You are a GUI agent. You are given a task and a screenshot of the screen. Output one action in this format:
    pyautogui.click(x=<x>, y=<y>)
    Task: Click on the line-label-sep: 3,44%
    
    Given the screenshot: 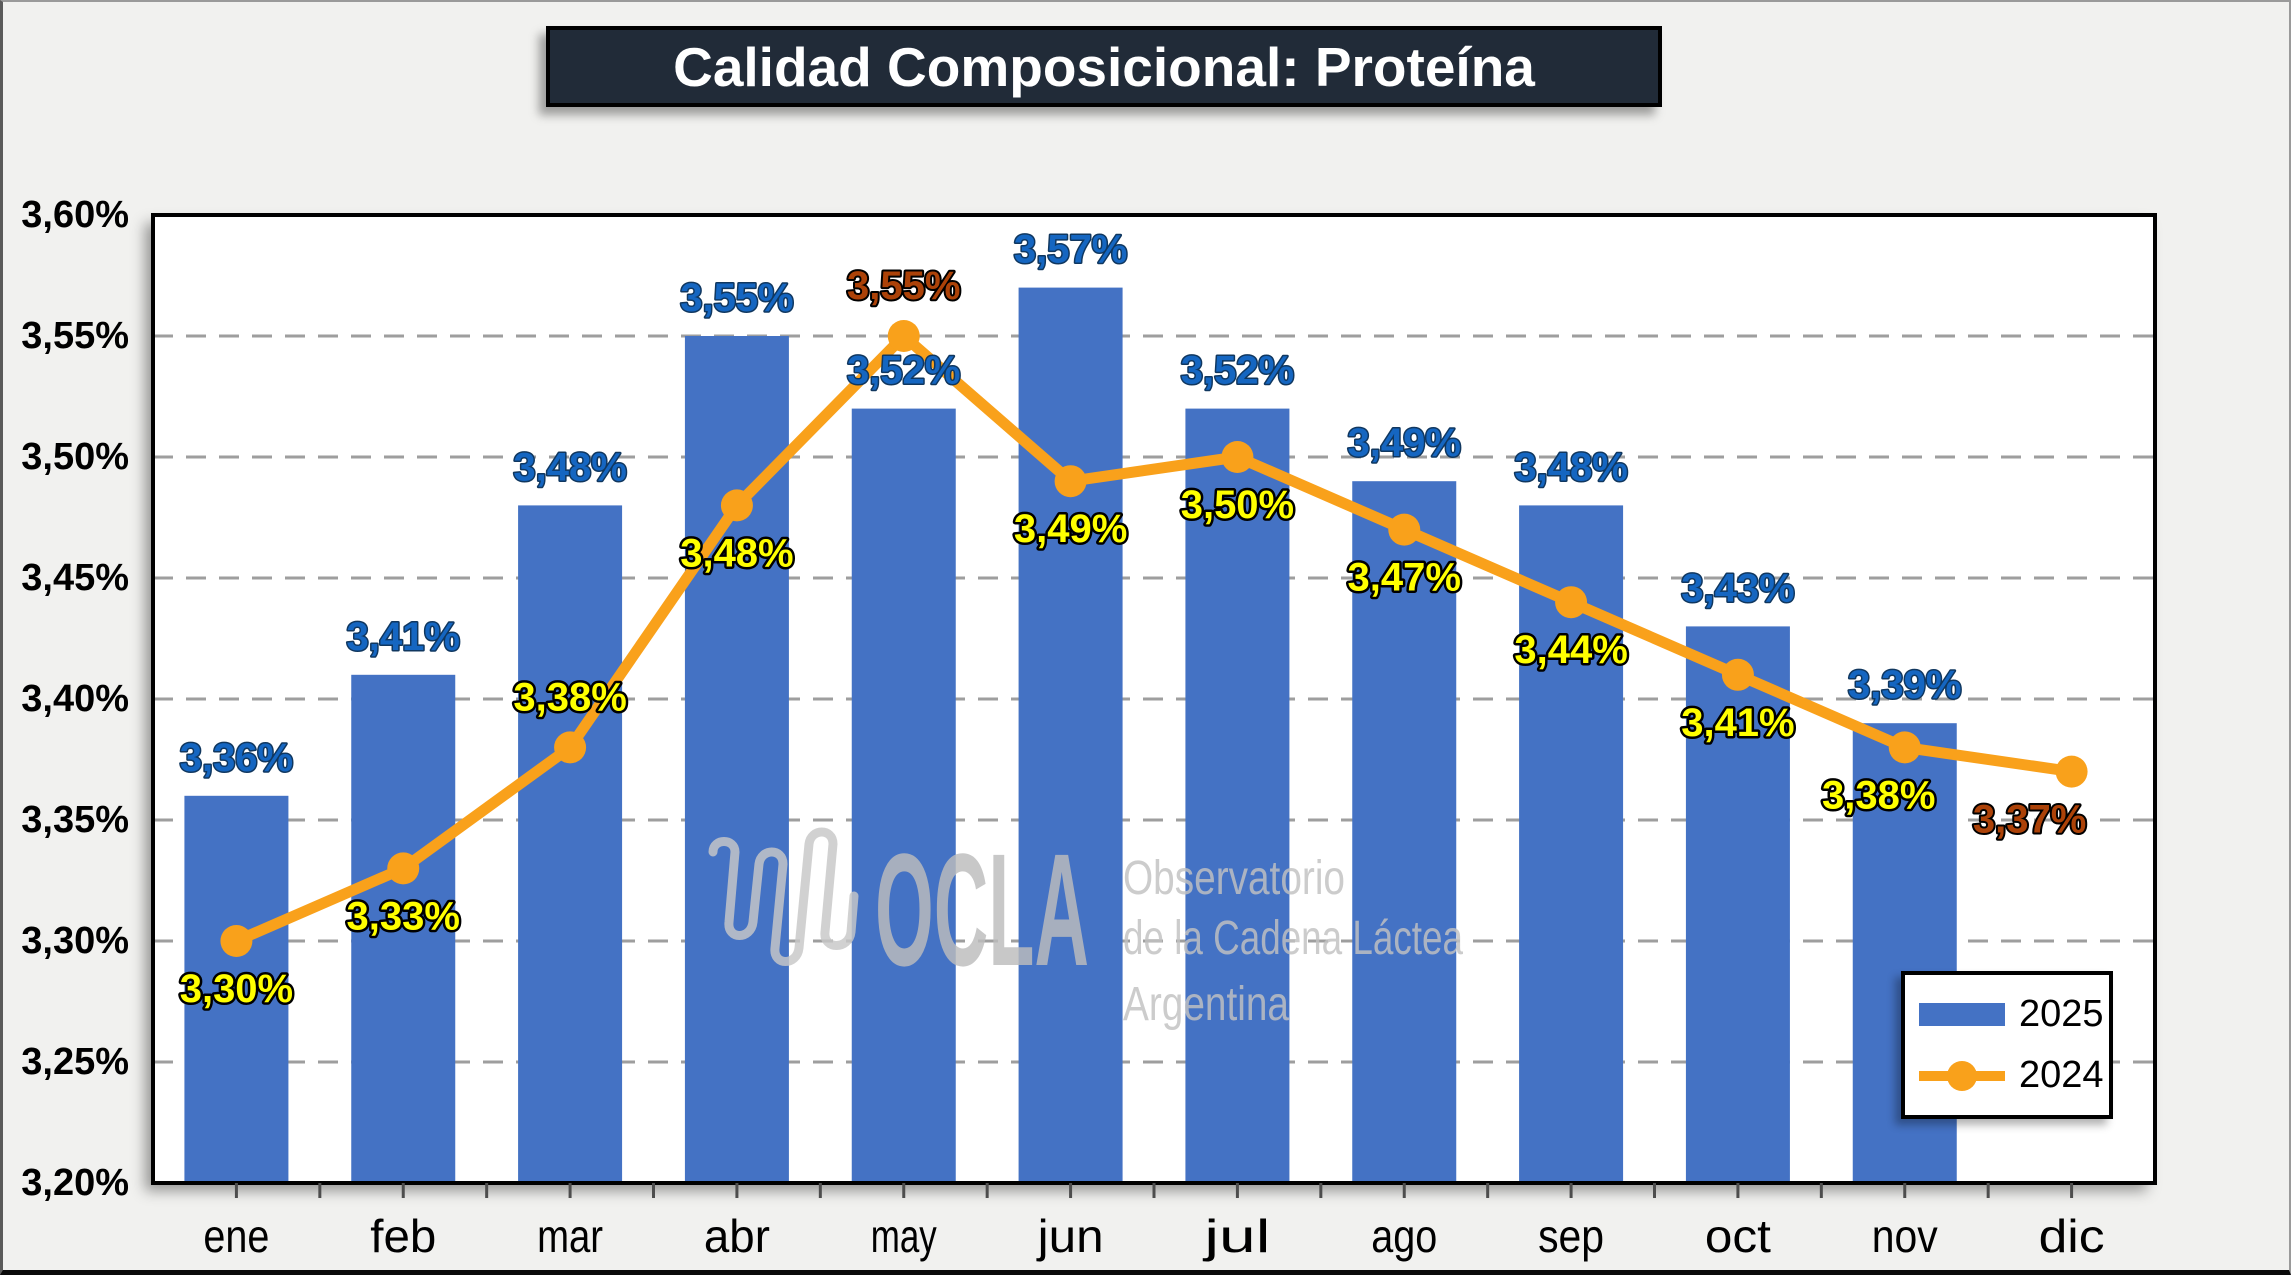 What is the action you would take?
    pyautogui.click(x=1570, y=650)
    